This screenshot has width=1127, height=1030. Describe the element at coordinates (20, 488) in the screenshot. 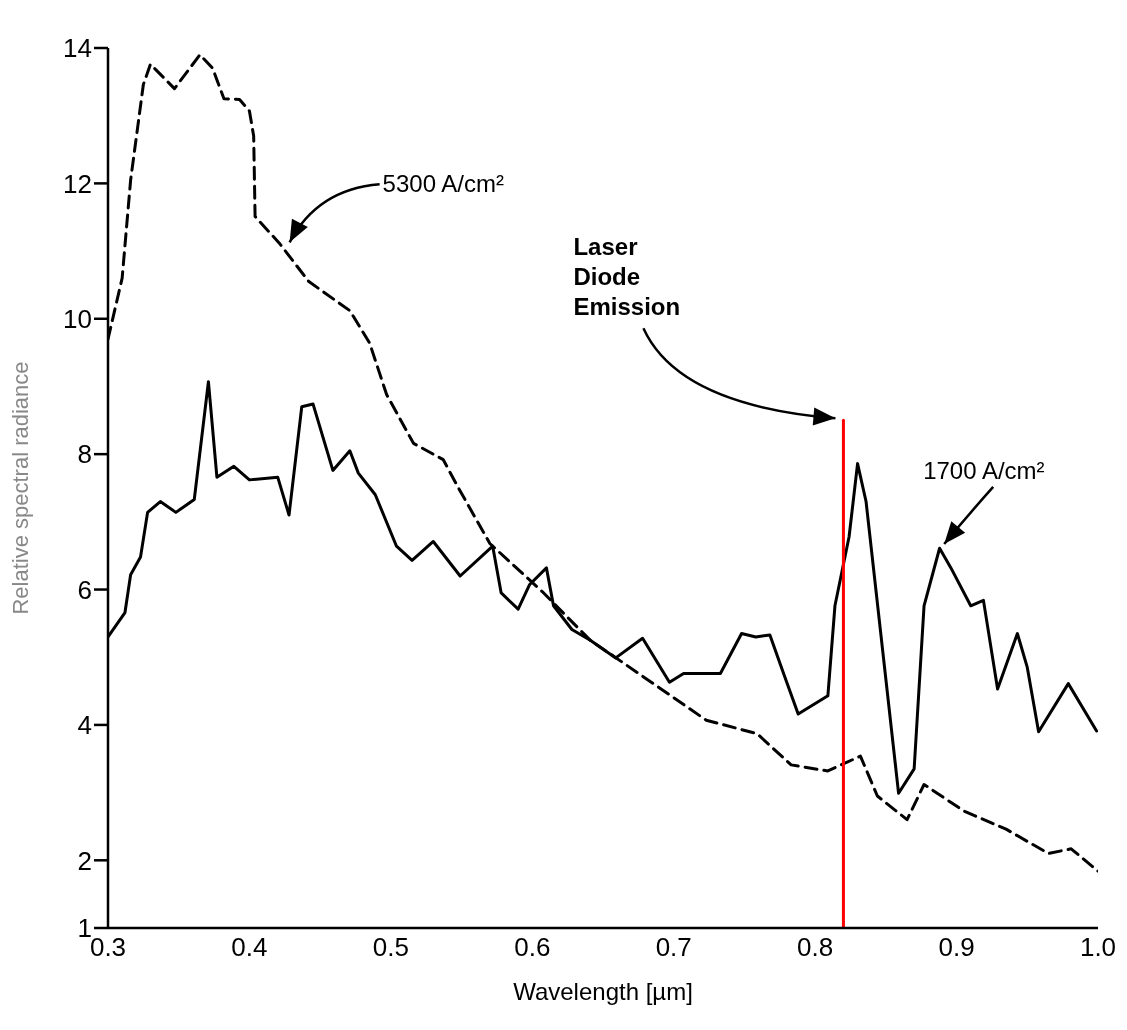

I see `y-axis-title: Relative spectral radiance` at that location.